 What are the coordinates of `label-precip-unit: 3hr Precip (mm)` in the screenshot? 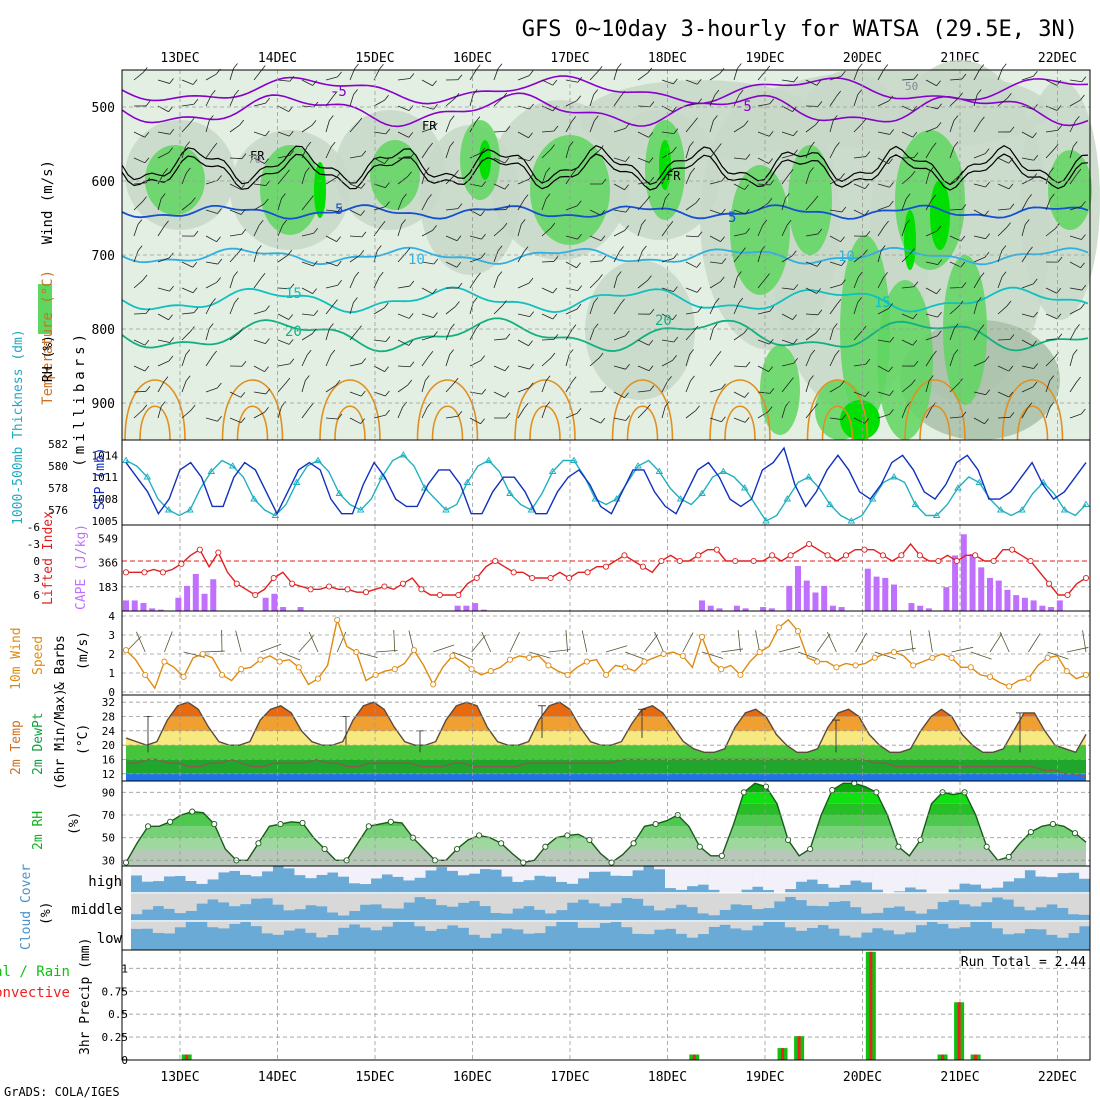 It's located at (85, 996).